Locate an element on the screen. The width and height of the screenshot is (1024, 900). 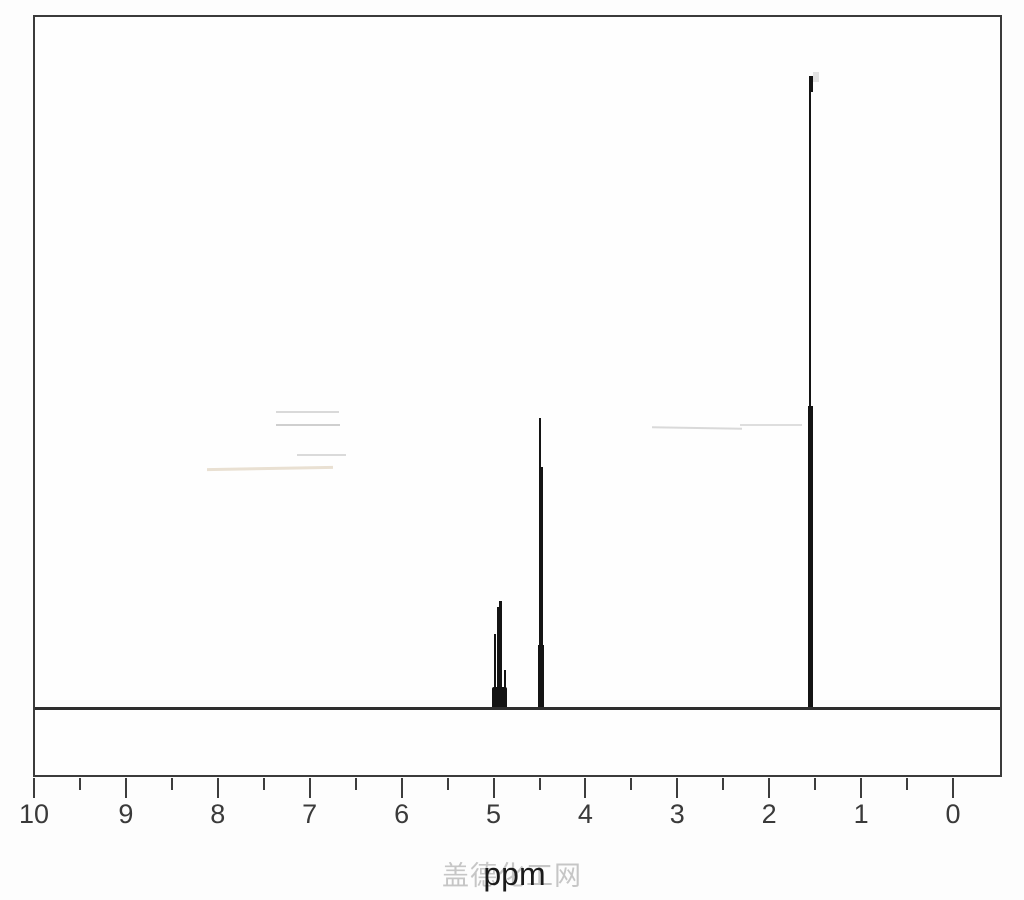
x-axis-caption: 盖德化工网 ppm is located at coordinates (512, 874).